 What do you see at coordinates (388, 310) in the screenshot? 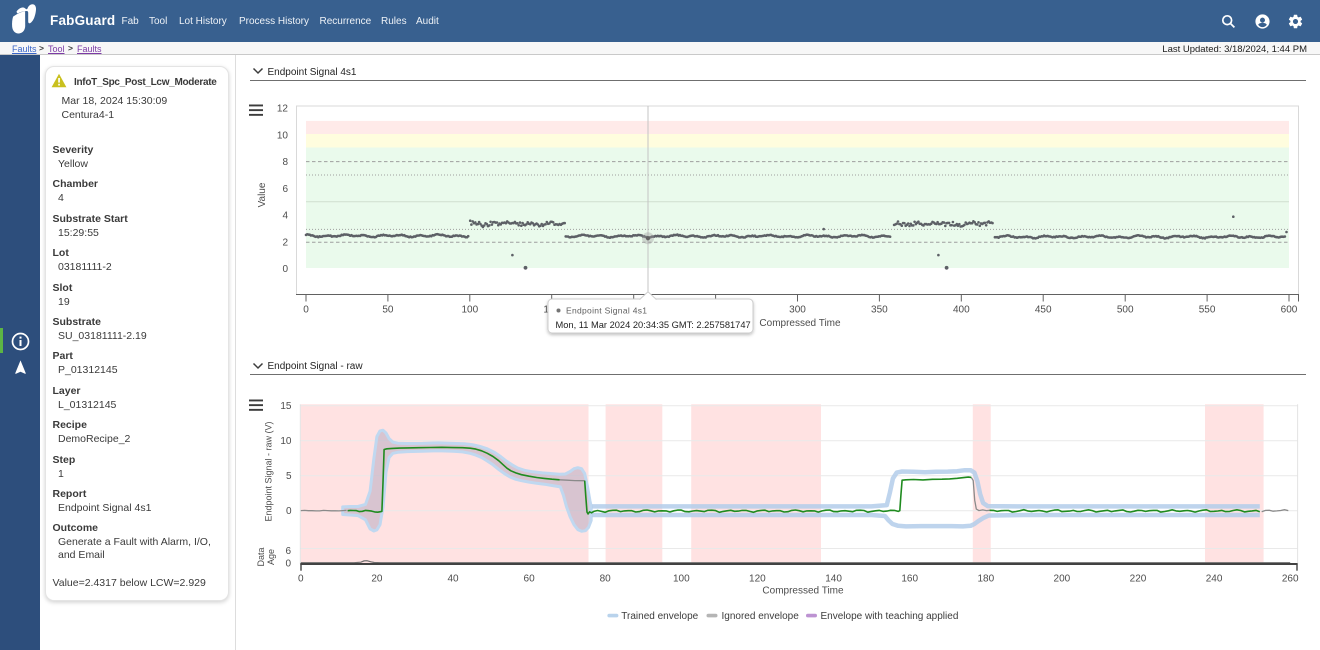
I see `svg-text: 50` at bounding box center [388, 310].